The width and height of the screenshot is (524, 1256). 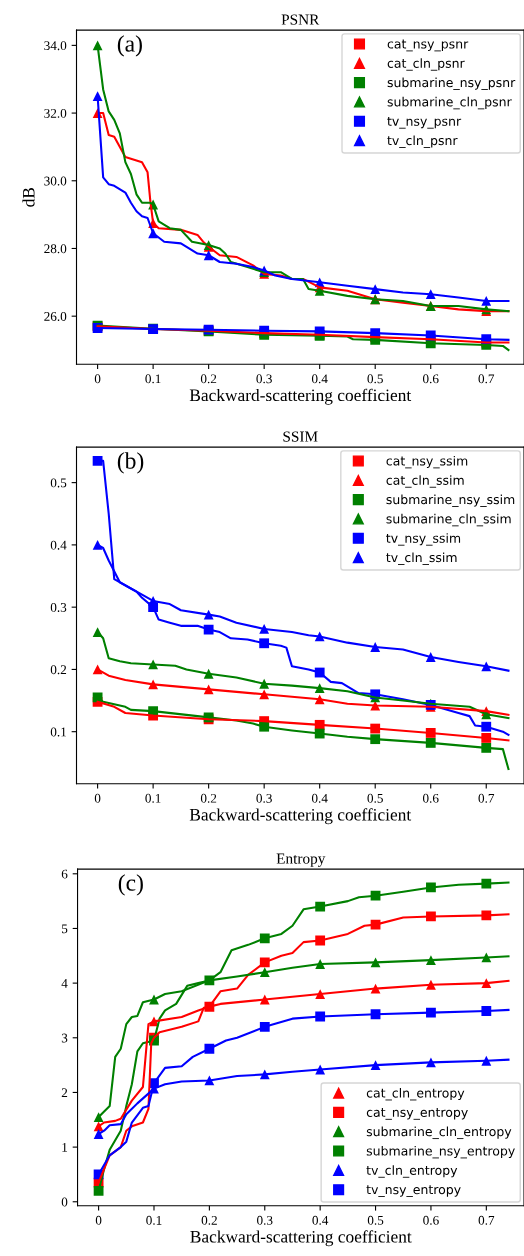 What do you see at coordinates (417, 1114) in the screenshot?
I see `legend-label: cat_nsy_entropy` at bounding box center [417, 1114].